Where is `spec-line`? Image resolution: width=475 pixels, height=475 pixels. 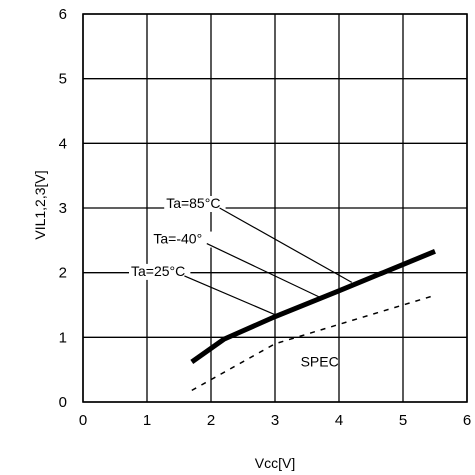
spec-line is located at coordinates (313, 343).